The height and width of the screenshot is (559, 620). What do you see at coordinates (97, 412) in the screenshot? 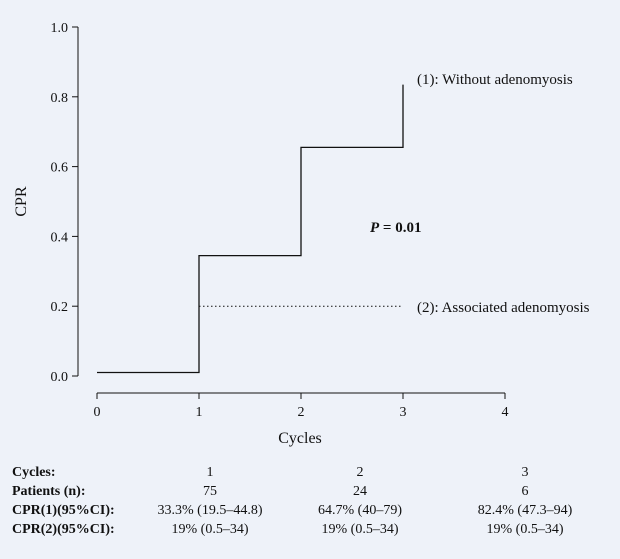
I see `x-tick-label: 0` at bounding box center [97, 412].